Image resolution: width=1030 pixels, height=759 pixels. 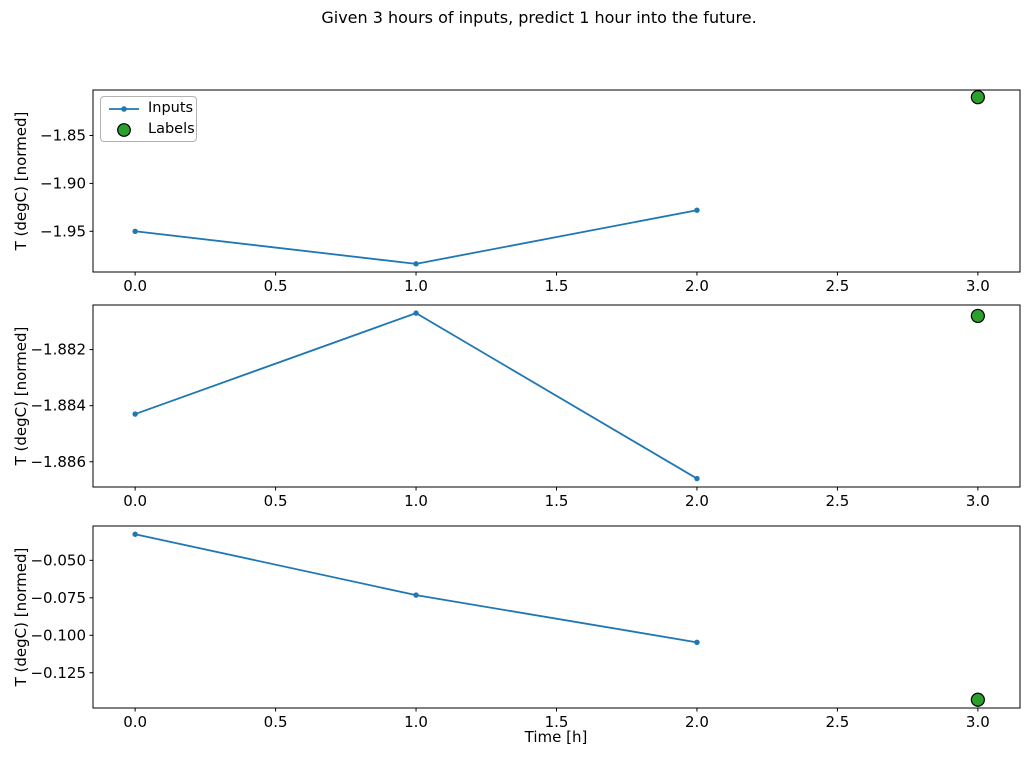 I want to click on y-axis-label-subplot-3: T (degC) [normed], so click(x=21, y=617).